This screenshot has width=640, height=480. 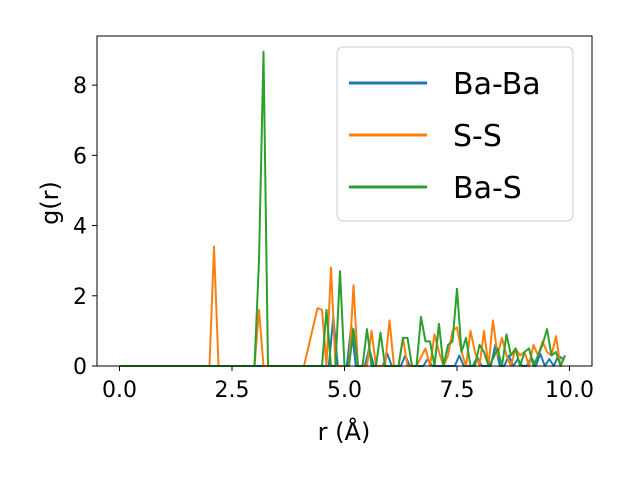 What do you see at coordinates (80, 227) in the screenshot?
I see `y-tick-label: 4` at bounding box center [80, 227].